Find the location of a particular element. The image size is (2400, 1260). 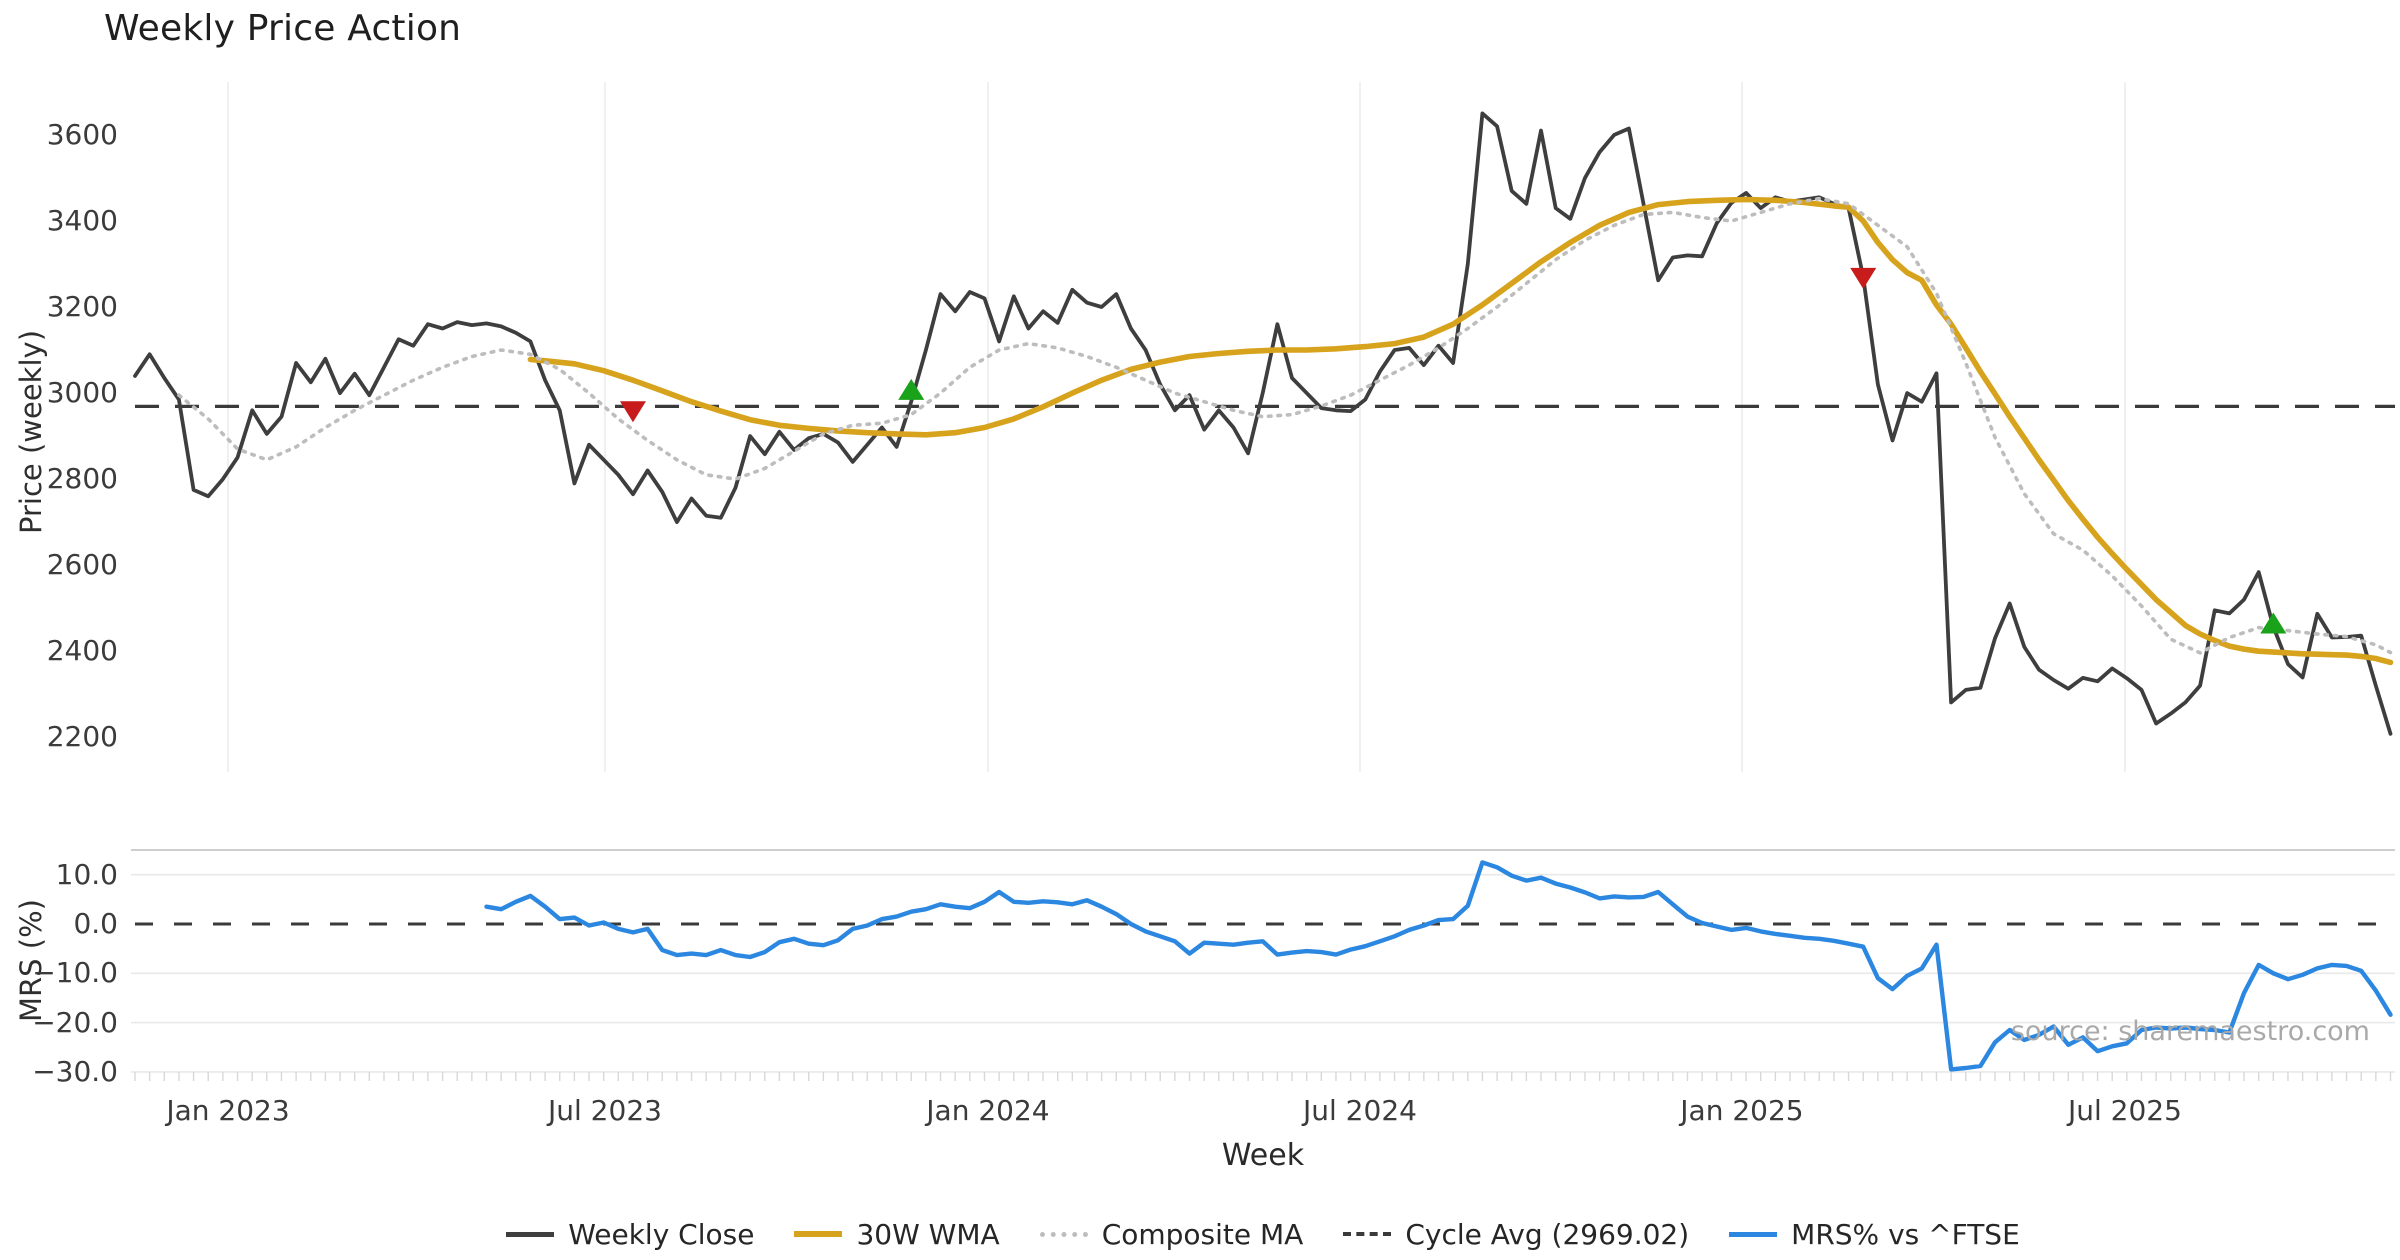

price-tick-label: 2600 is located at coordinates (82, 565).